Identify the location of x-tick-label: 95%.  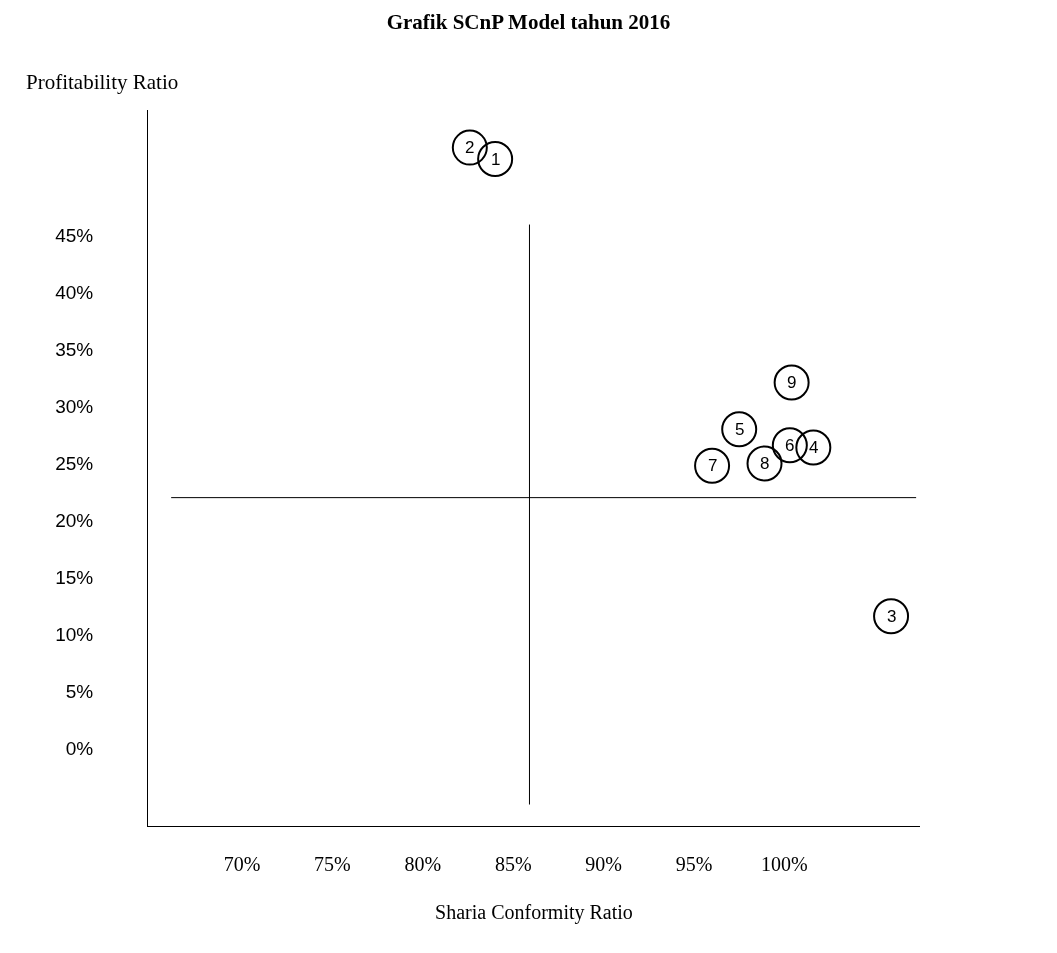
(694, 864).